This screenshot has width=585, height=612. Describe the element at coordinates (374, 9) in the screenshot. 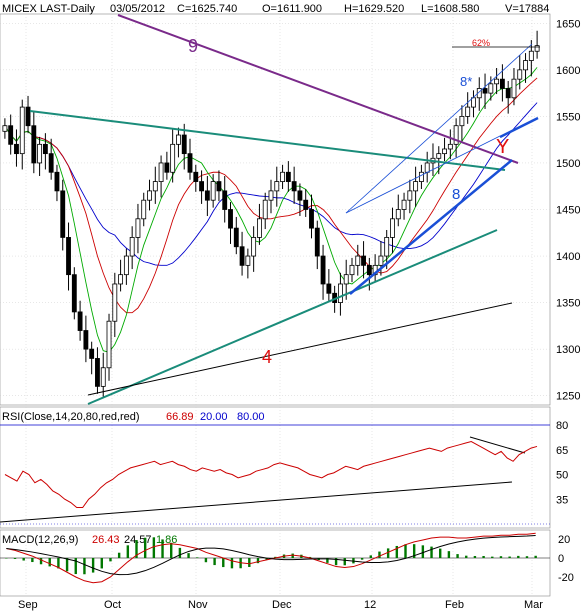

I see `header-high: H=1629.520` at that location.